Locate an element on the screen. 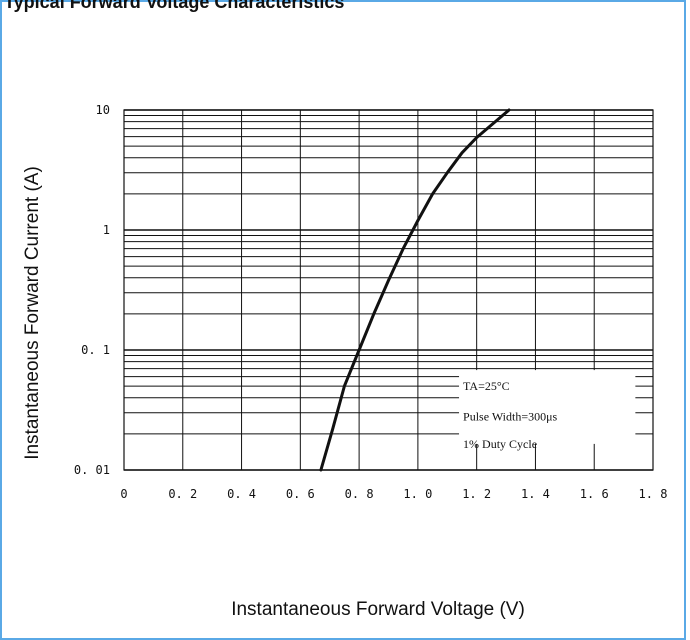 This screenshot has height=640, width=690. y-tick-label: 1 is located at coordinates (106, 230).